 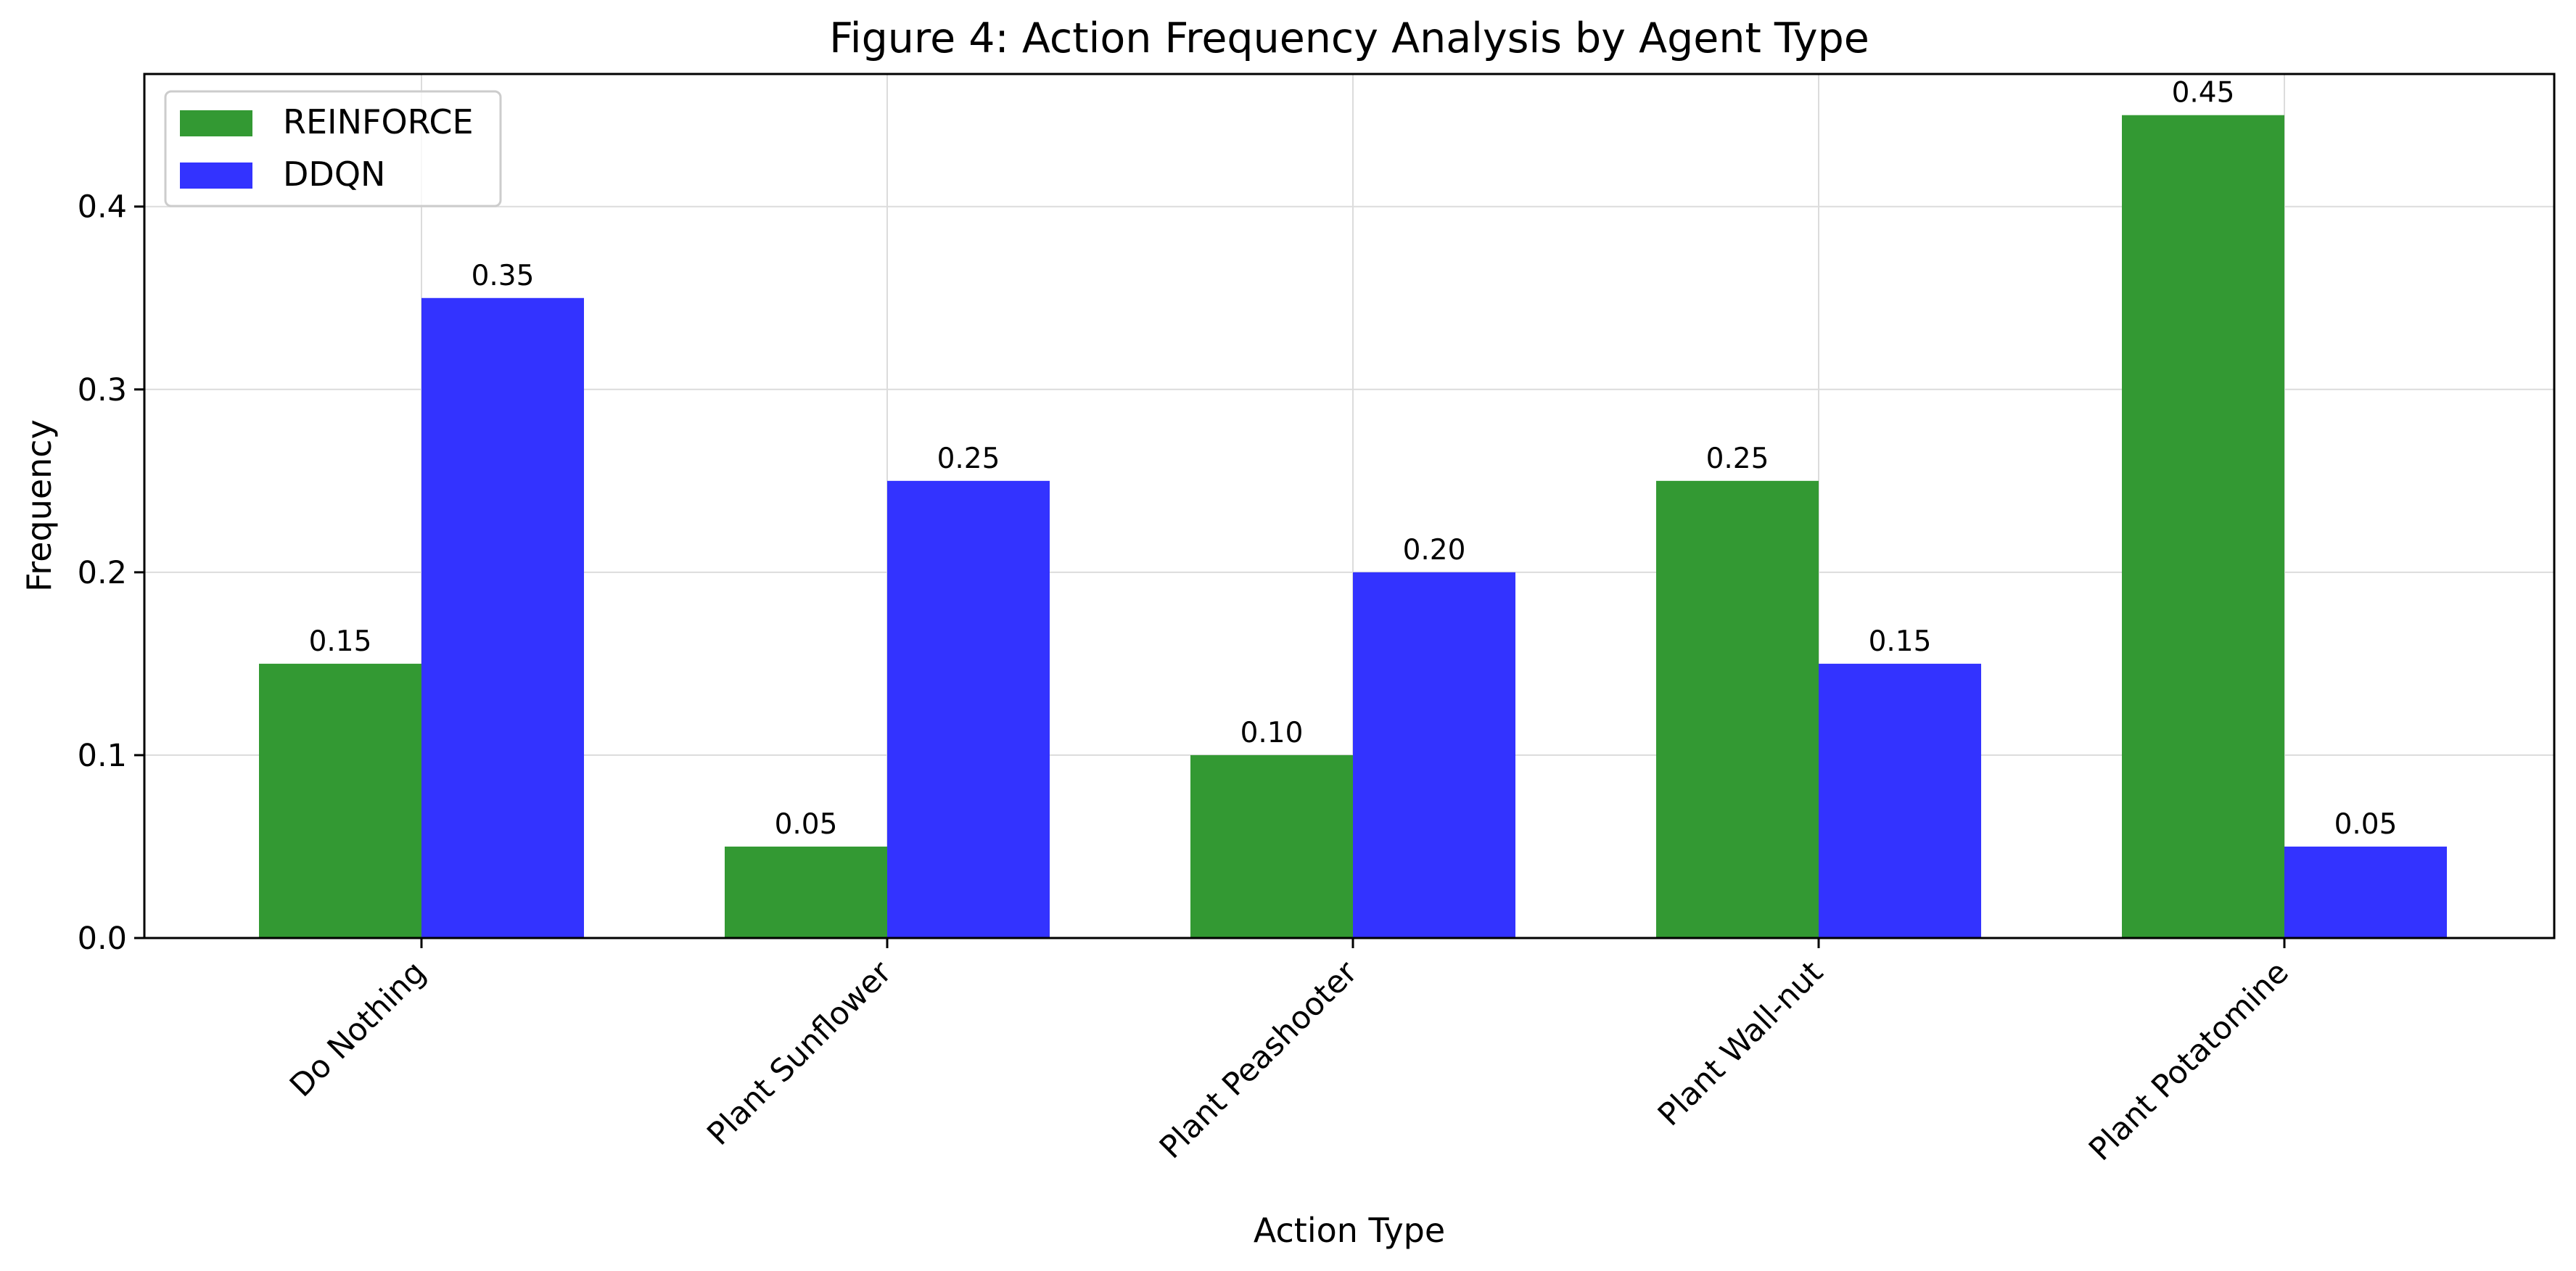 I want to click on data-label-reinforce: 0.15, so click(x=340, y=641).